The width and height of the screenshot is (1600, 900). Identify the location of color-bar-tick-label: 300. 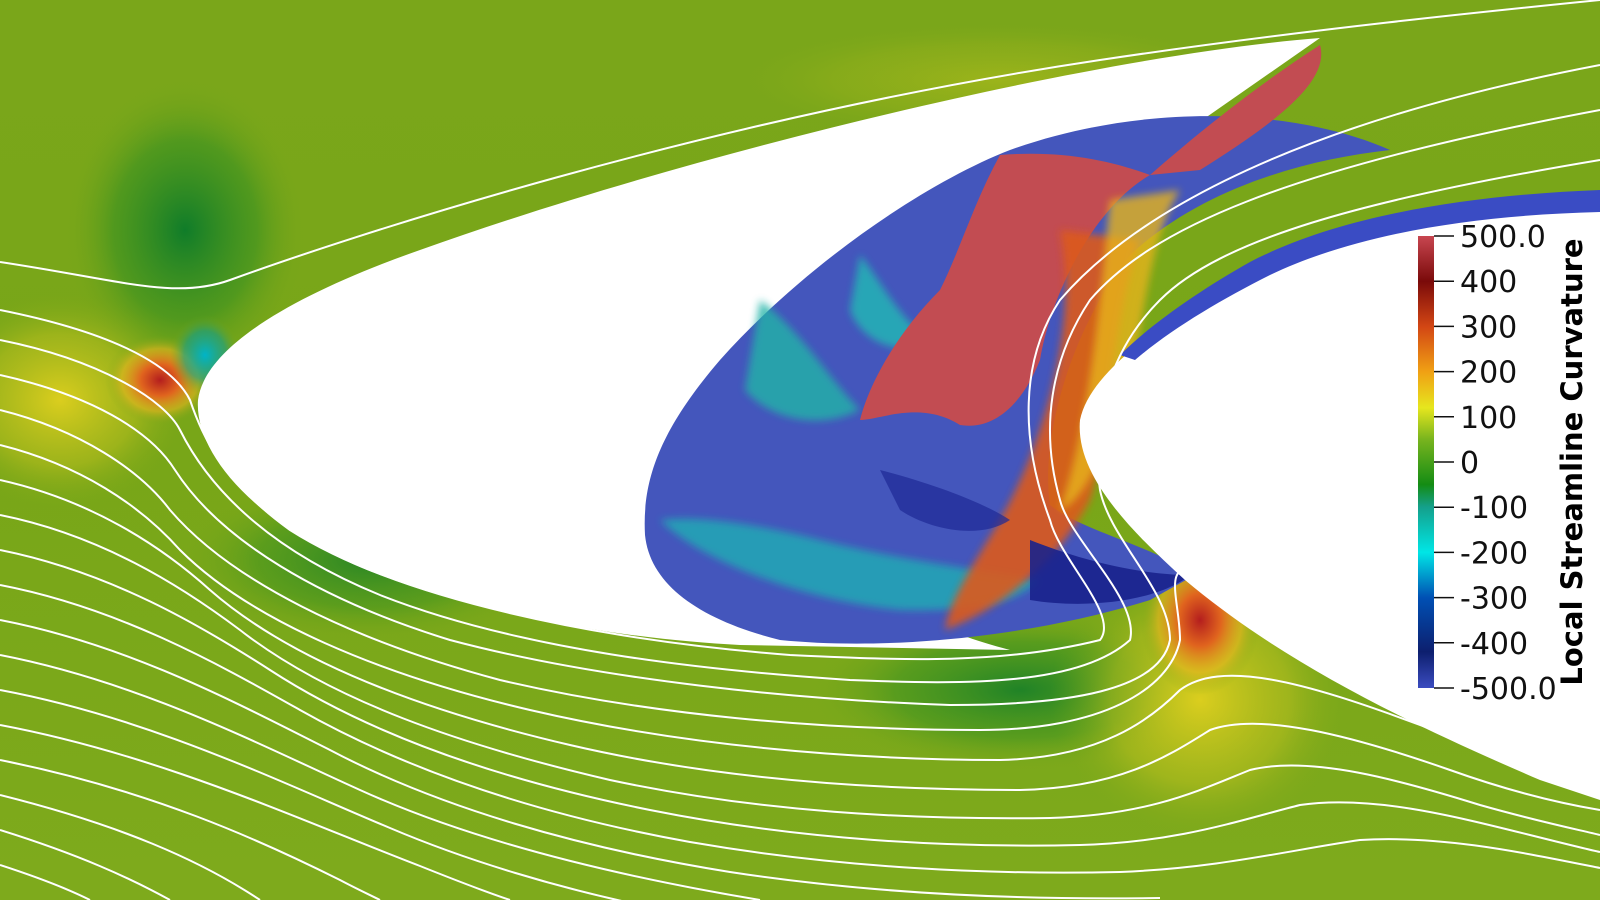
(1488, 327).